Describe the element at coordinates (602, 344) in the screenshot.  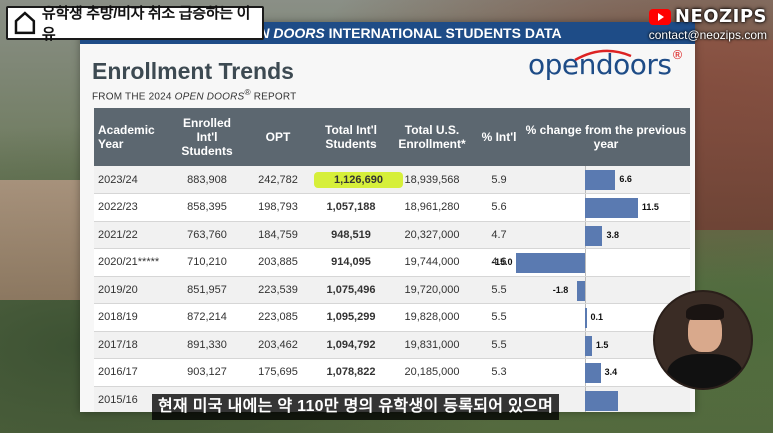
I see `change-label: 1.5` at that location.